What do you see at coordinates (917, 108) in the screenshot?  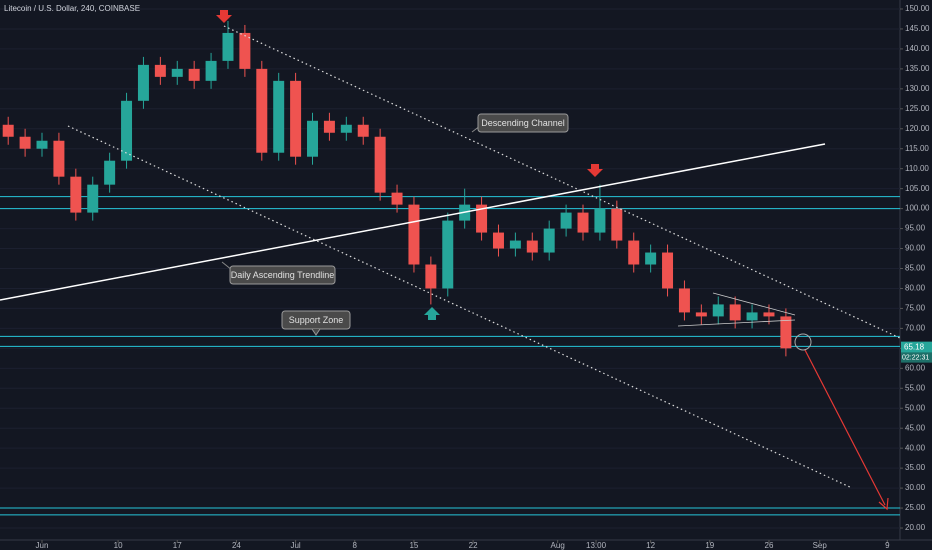 I see `y-tick-label: 125.00` at bounding box center [917, 108].